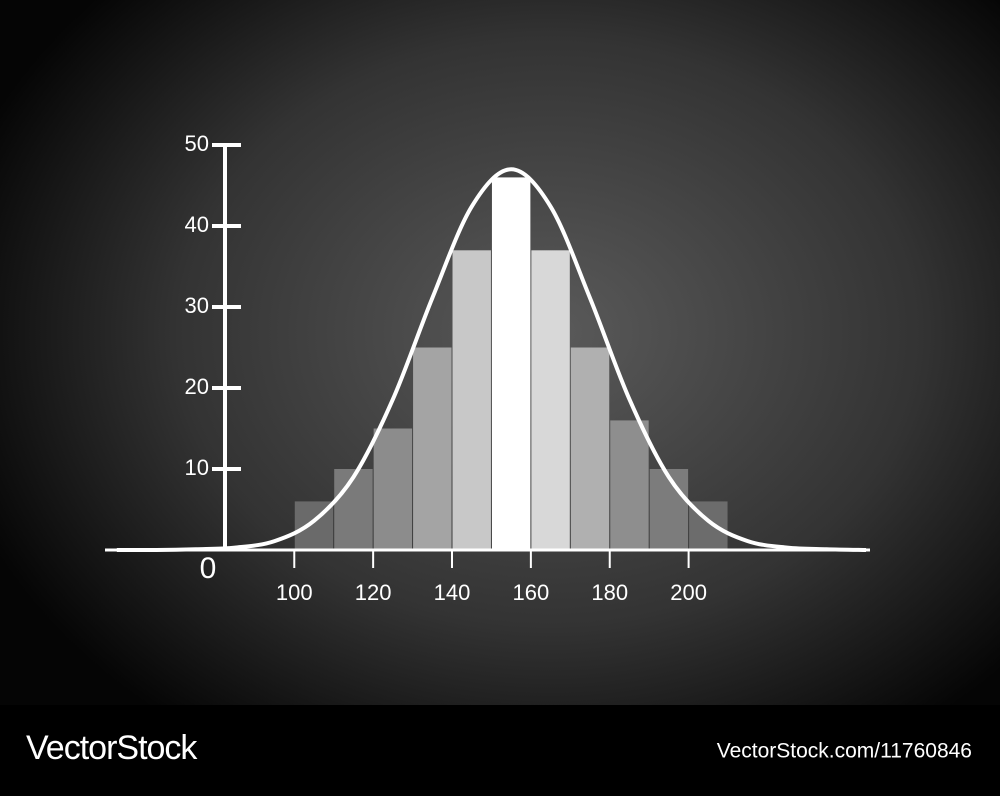  Describe the element at coordinates (197, 386) in the screenshot. I see `y-tick-label: 20` at that location.